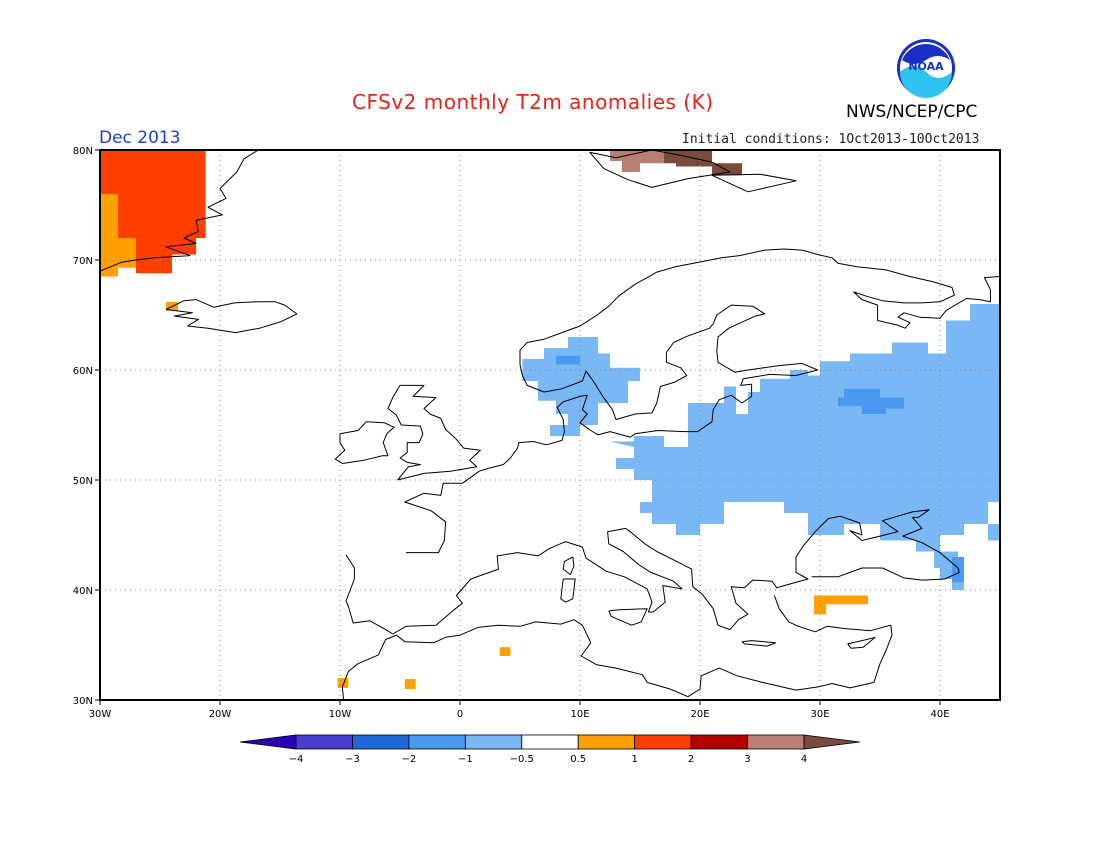 Image resolution: width=1100 pixels, height=850 pixels. I want to click on colorbar-label: 4, so click(804, 759).